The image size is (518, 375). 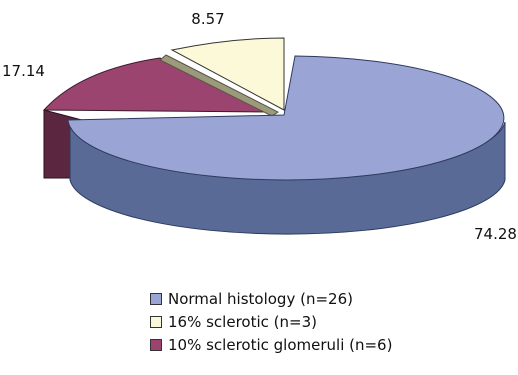 What do you see at coordinates (207, 19) in the screenshot?
I see `label-value-16-sclerotic: 8.57` at bounding box center [207, 19].